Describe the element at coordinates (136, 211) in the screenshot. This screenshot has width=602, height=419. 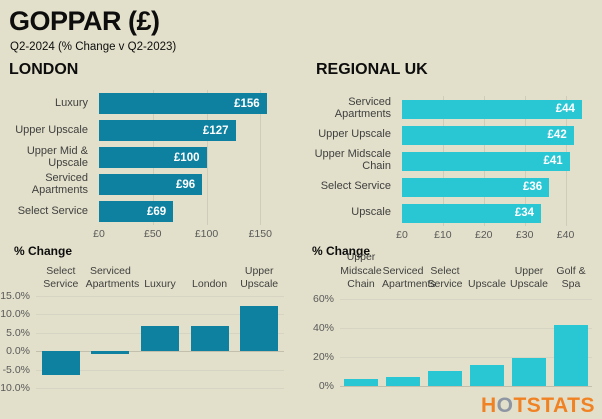
I see `bar: £69` at that location.